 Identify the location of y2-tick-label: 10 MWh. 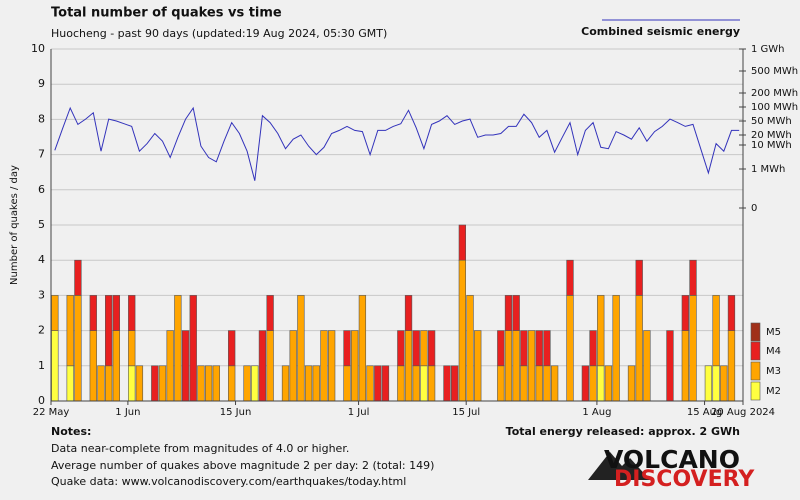
(771, 145).